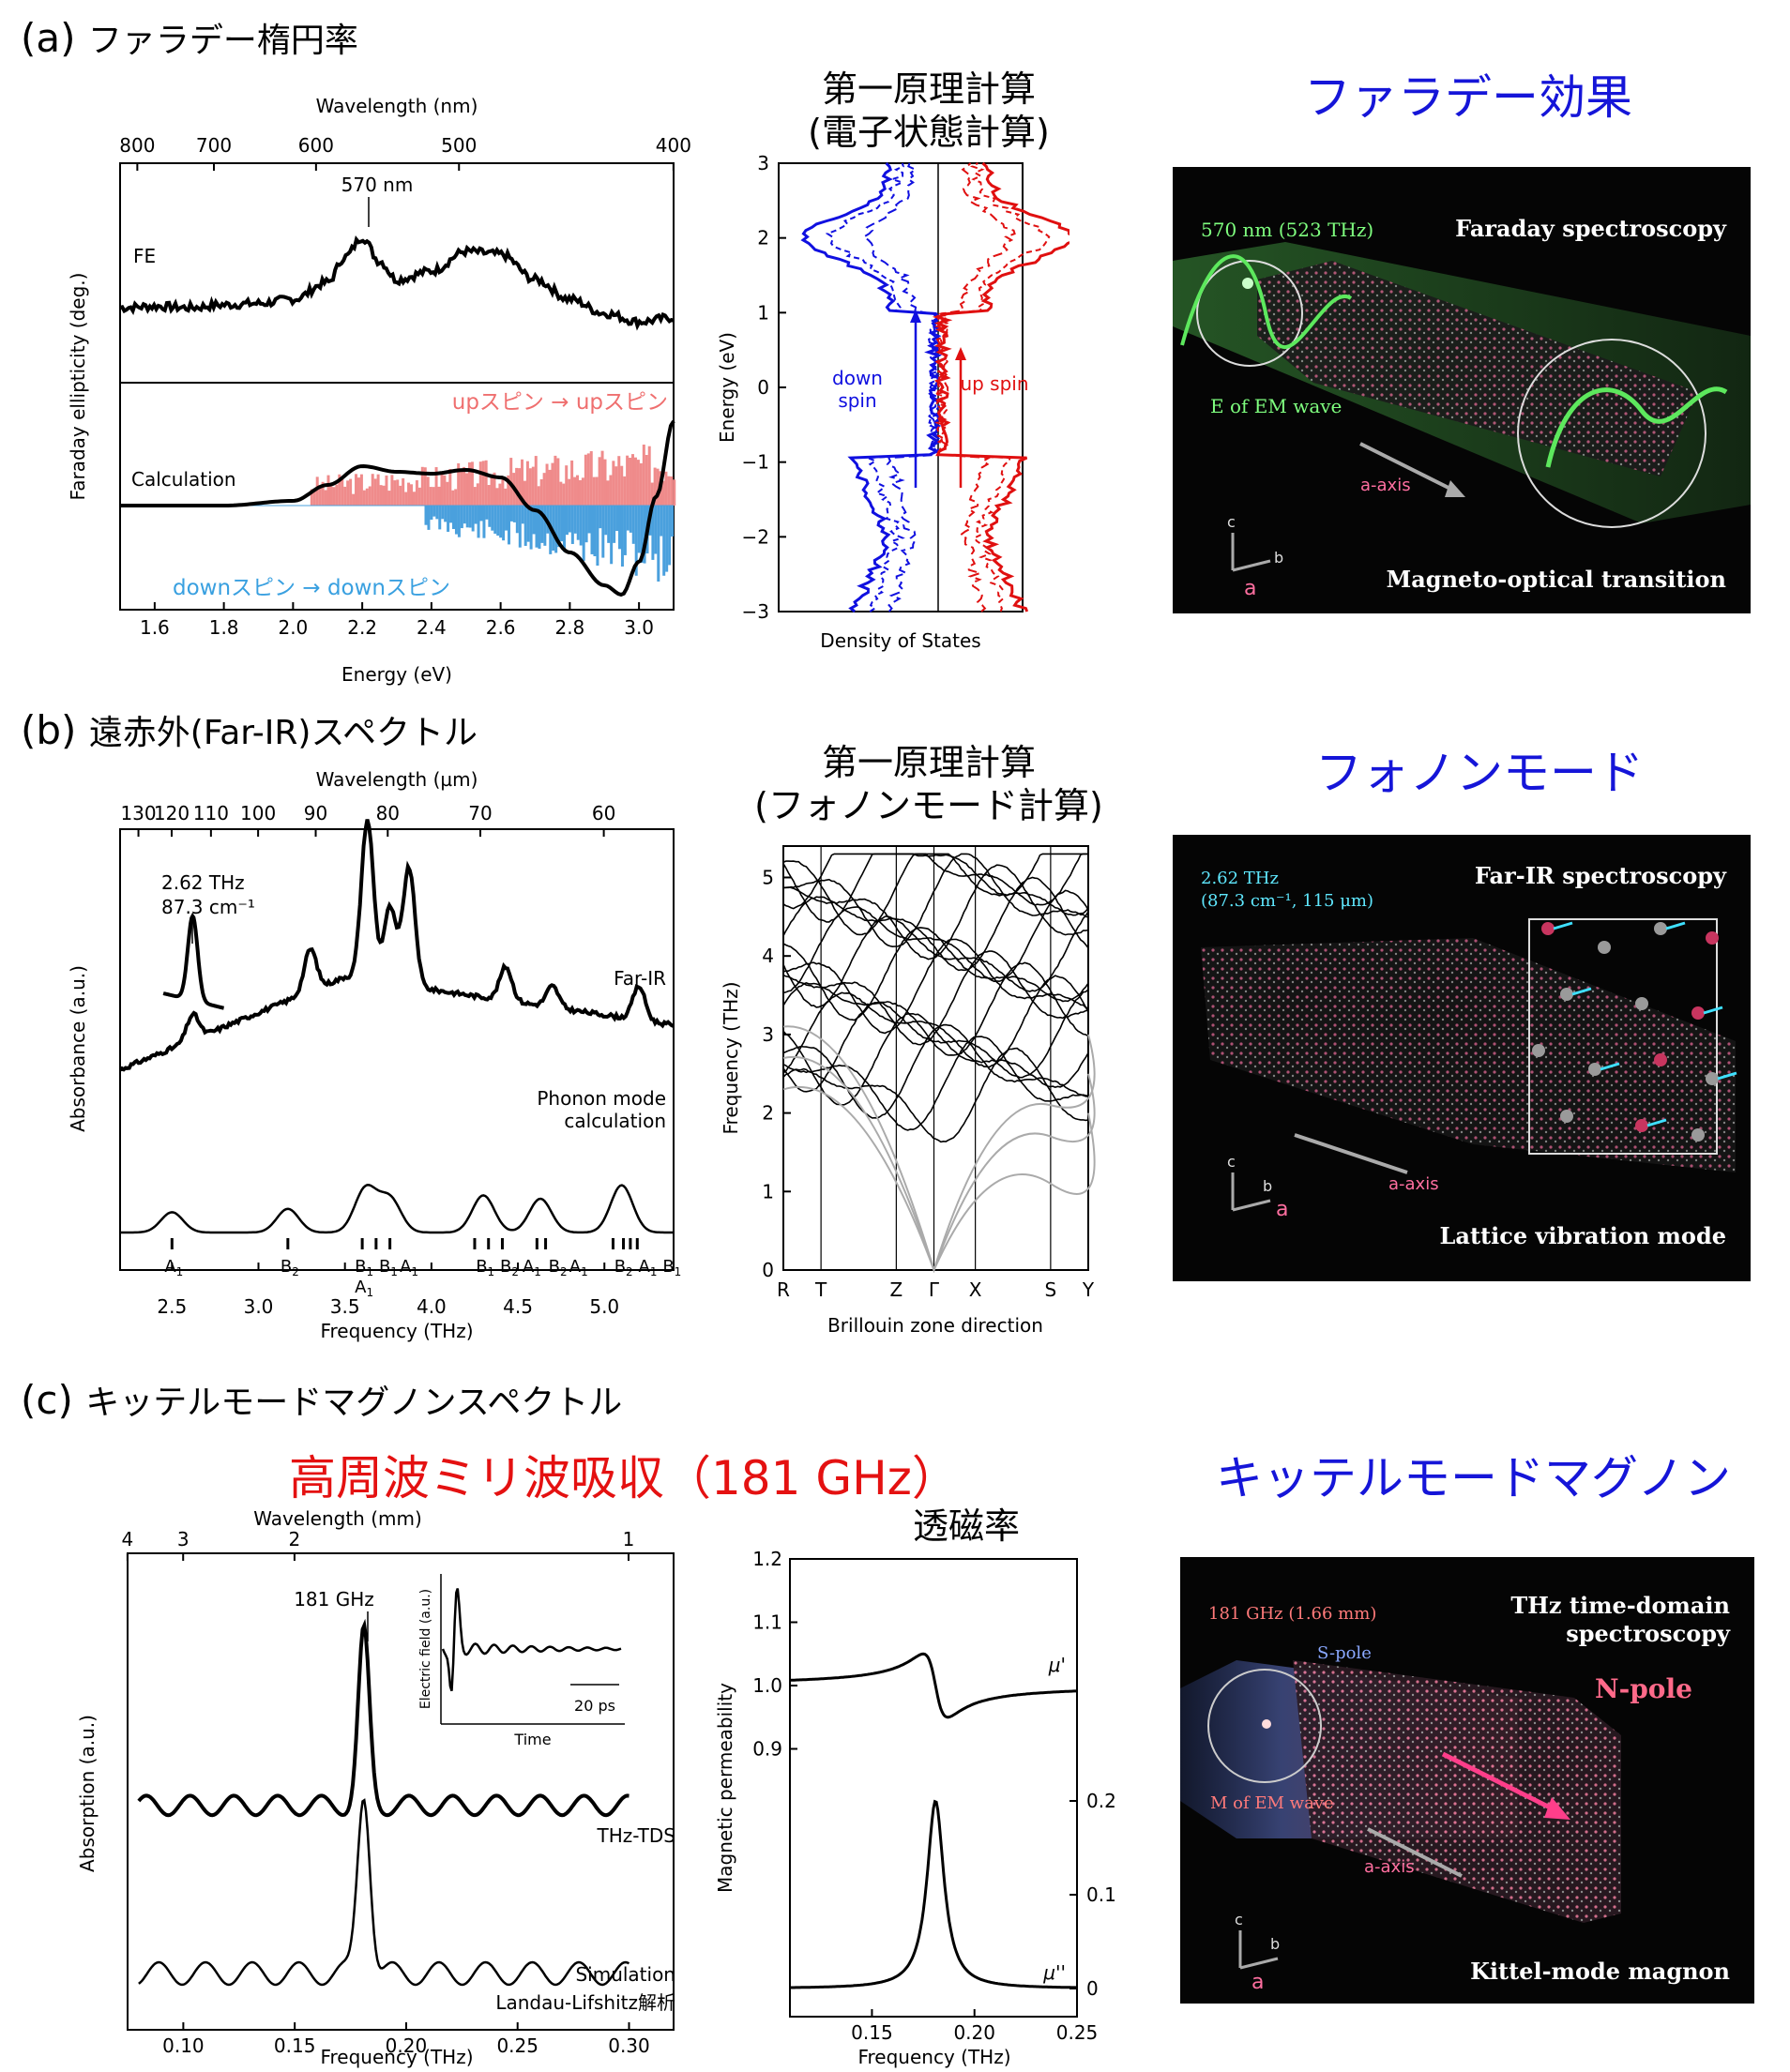  Describe the element at coordinates (1386, 485) in the screenshot. I see `faraday-axis-label: a-axis` at that location.